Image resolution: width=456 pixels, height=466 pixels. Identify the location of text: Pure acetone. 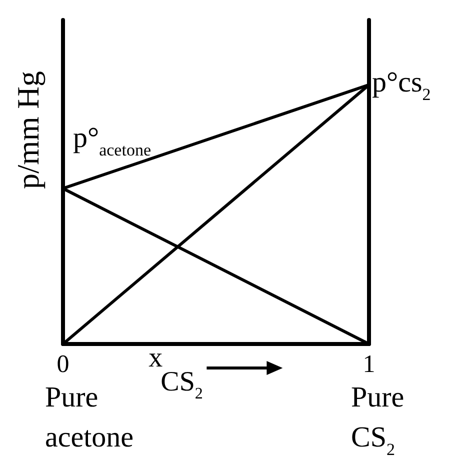
(89, 418).